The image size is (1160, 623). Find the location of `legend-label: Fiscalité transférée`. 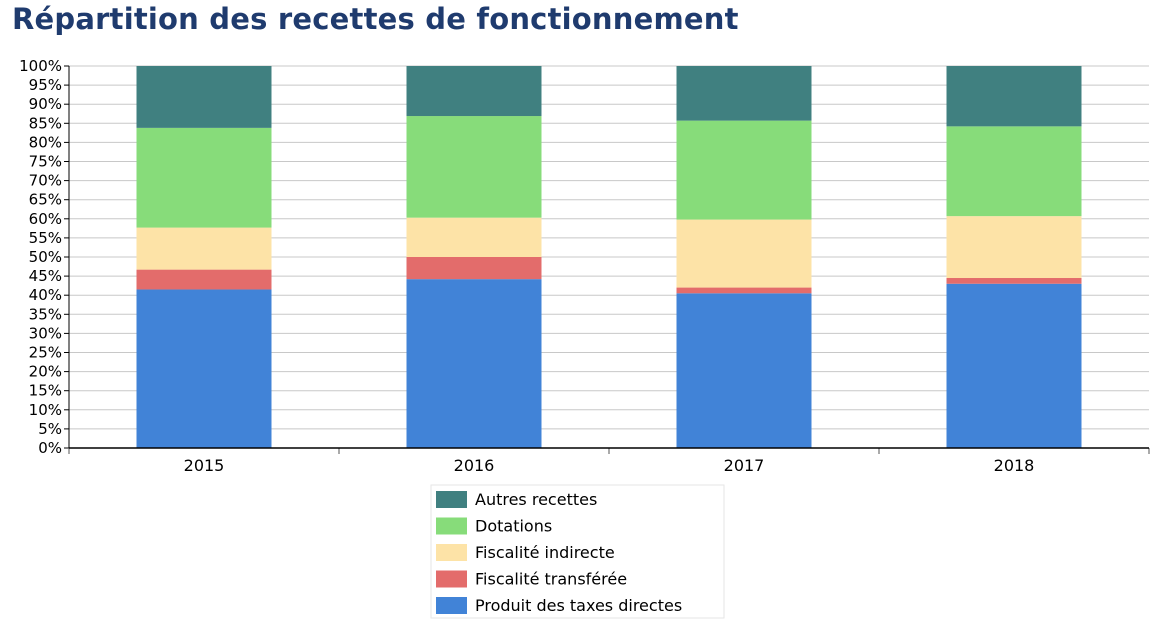

legend-label: Fiscalité transférée is located at coordinates (551, 579).